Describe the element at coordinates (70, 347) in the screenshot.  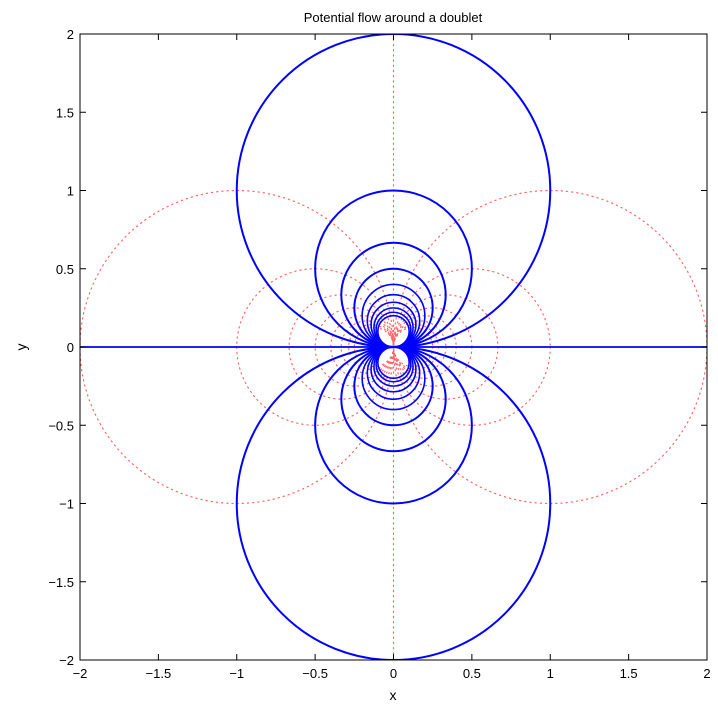
I see `y-tick-label: 0` at that location.